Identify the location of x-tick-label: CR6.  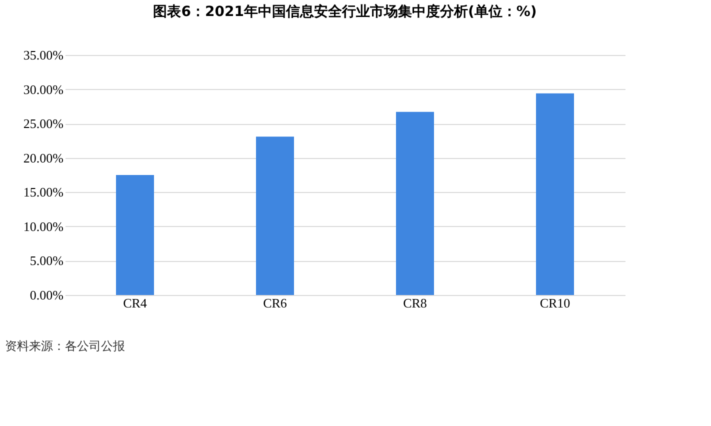
(275, 303).